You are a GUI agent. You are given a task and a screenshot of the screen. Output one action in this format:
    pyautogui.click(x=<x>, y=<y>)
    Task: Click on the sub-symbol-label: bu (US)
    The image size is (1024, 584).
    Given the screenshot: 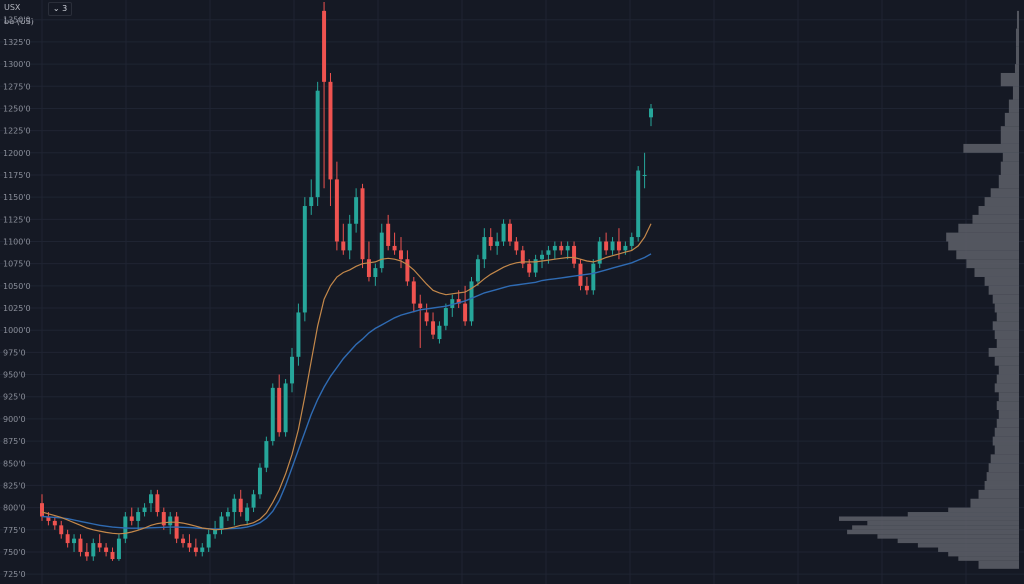 What is the action you would take?
    pyautogui.click(x=19, y=21)
    